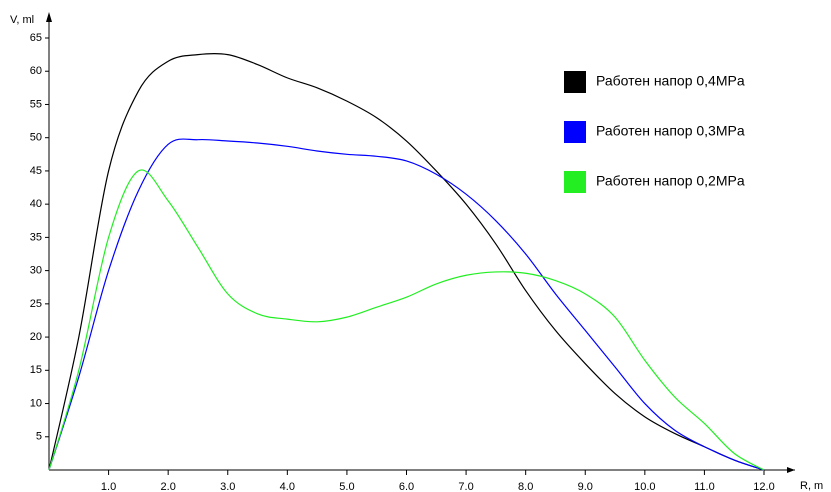 This screenshot has height=492, width=831. What do you see at coordinates (36, 104) in the screenshot?
I see `y-tick-label: 55` at bounding box center [36, 104].